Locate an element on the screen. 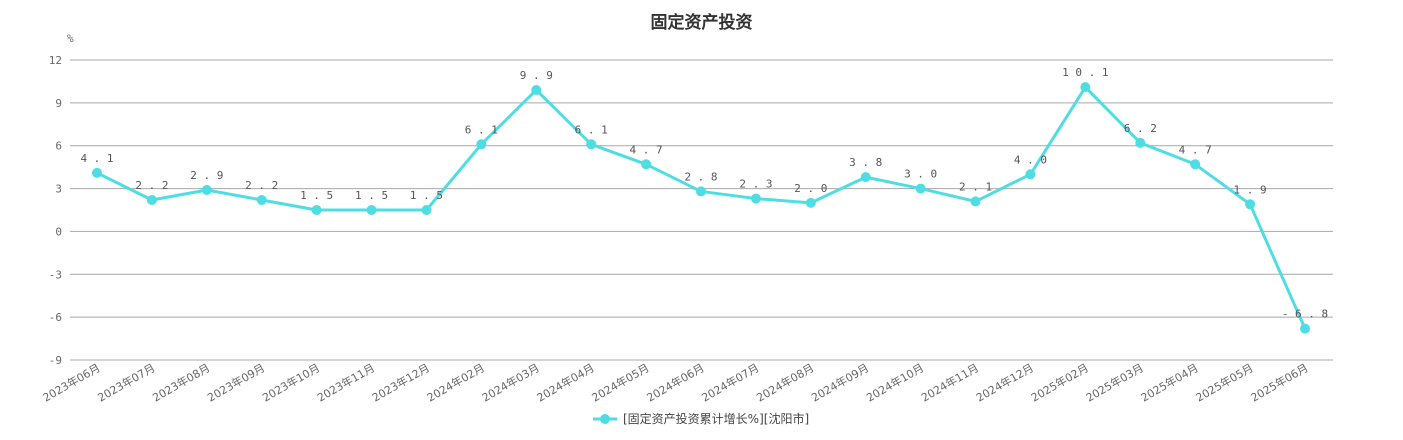 The image size is (1403, 440). x-tick-label: 2025年06月 is located at coordinates (1279, 382).